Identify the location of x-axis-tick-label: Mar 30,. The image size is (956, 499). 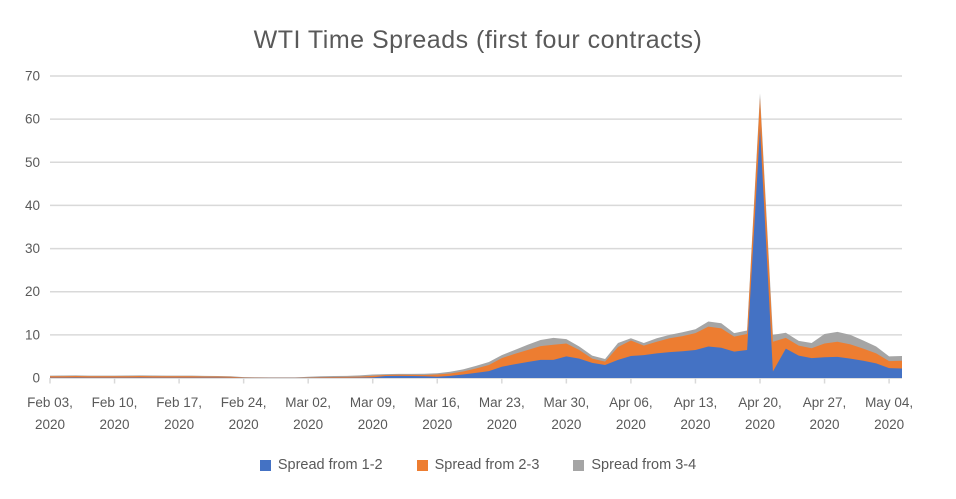
(566, 402).